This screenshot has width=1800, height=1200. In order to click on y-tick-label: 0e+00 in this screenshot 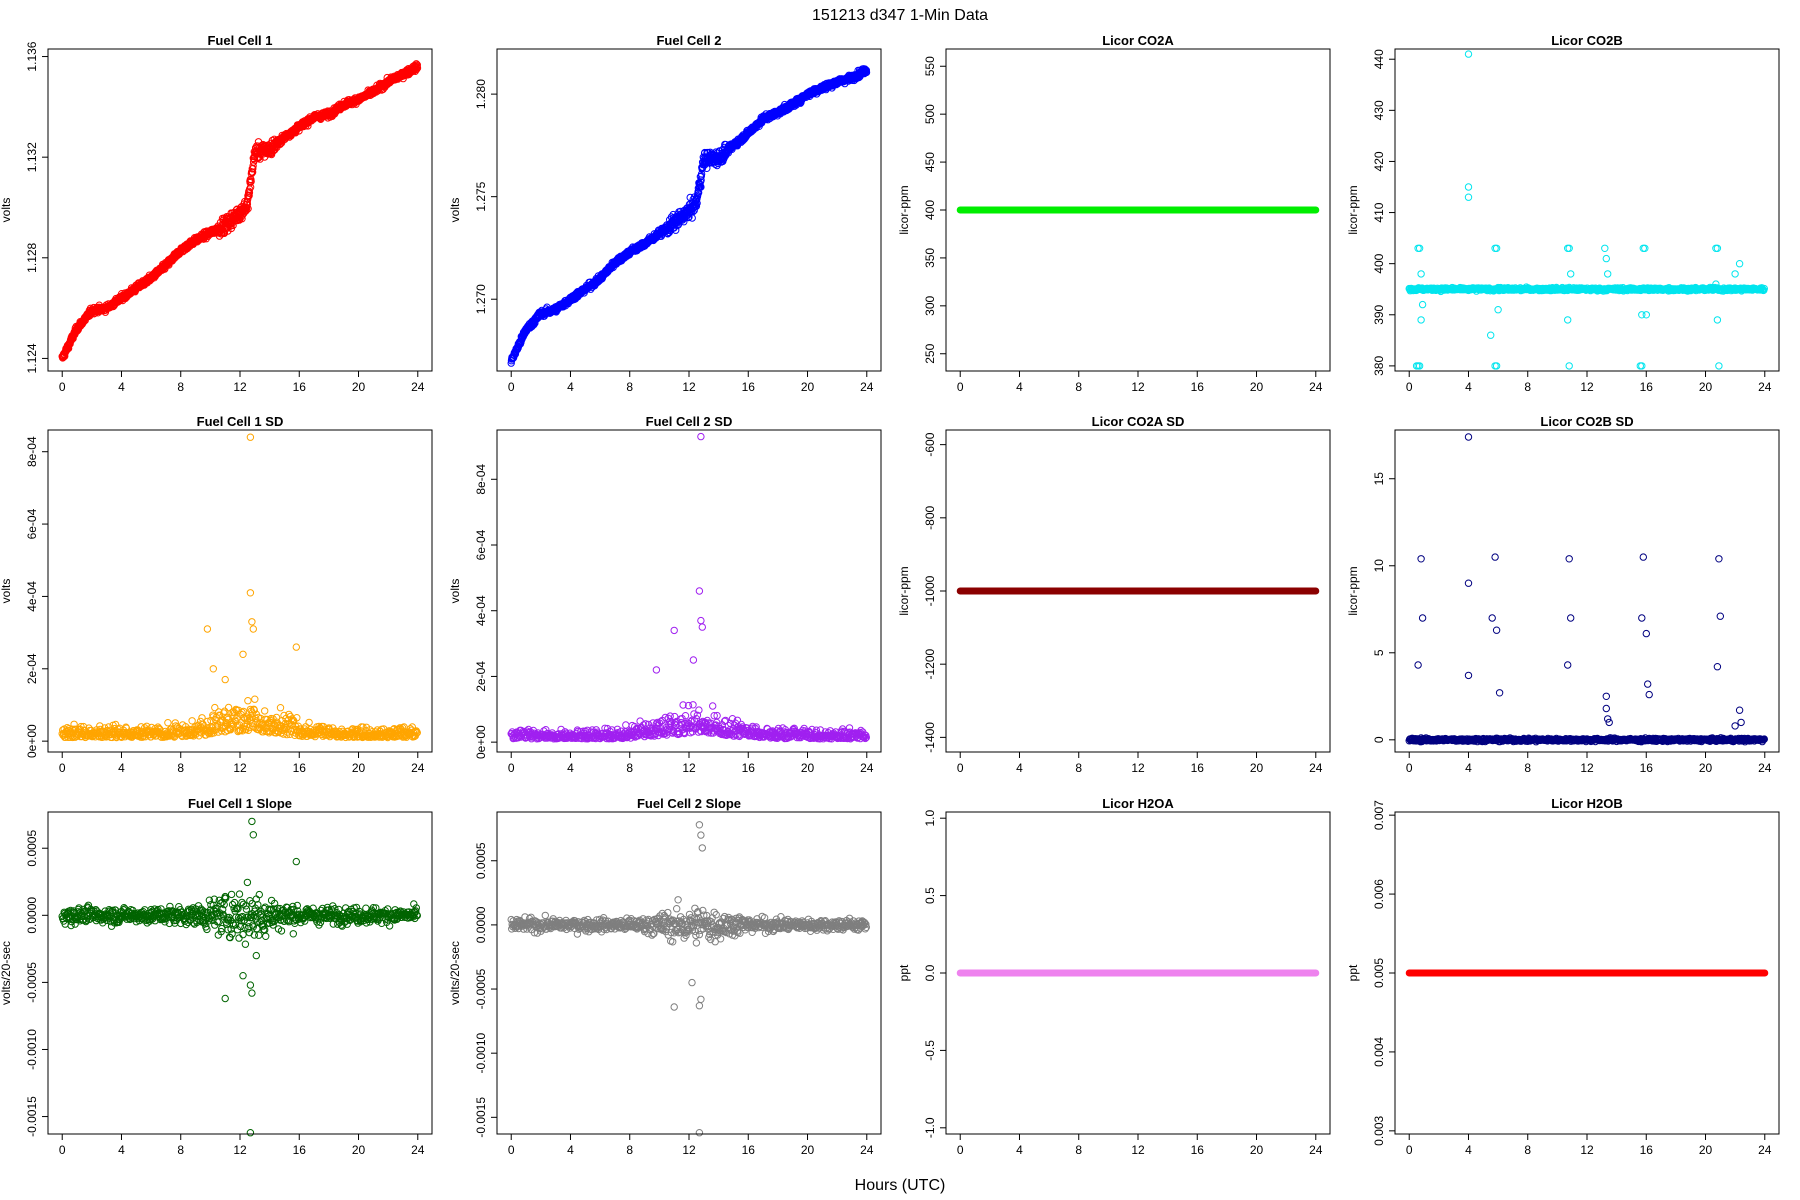, I will do `click(32, 741)`.